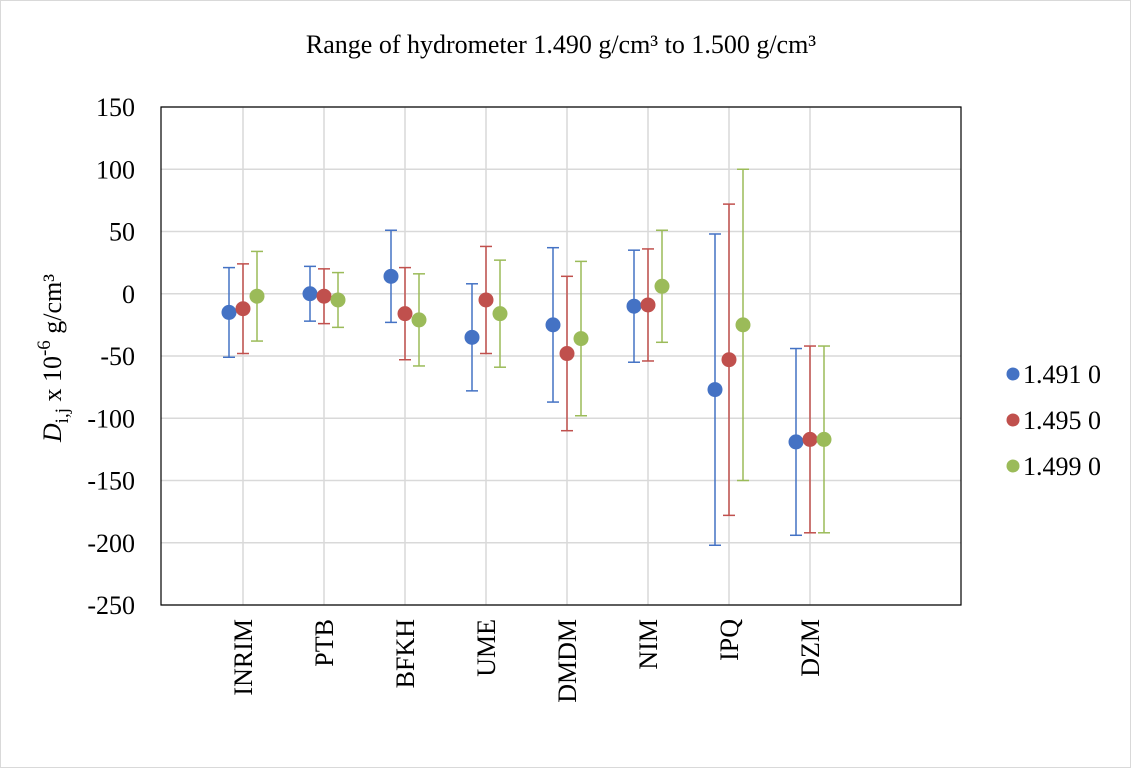 This screenshot has height=769, width=1132. I want to click on legend: 1.491 0 1.495 0 1.499 0, so click(1053, 420).